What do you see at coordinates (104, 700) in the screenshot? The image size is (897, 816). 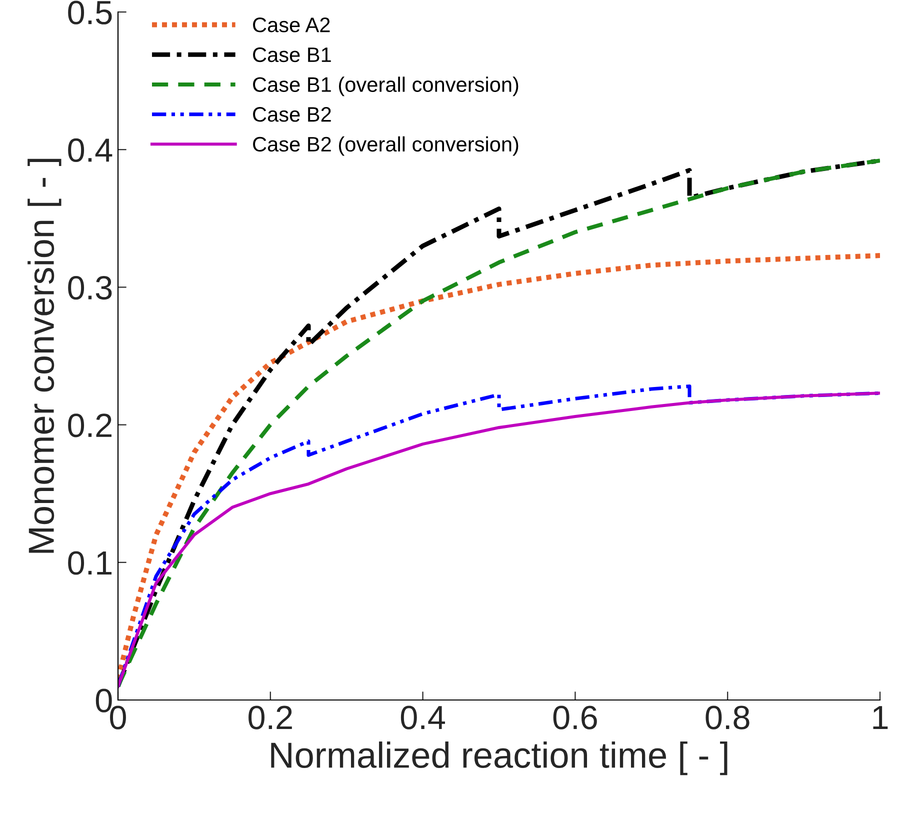 I see `y-tick-label: 0` at bounding box center [104, 700].